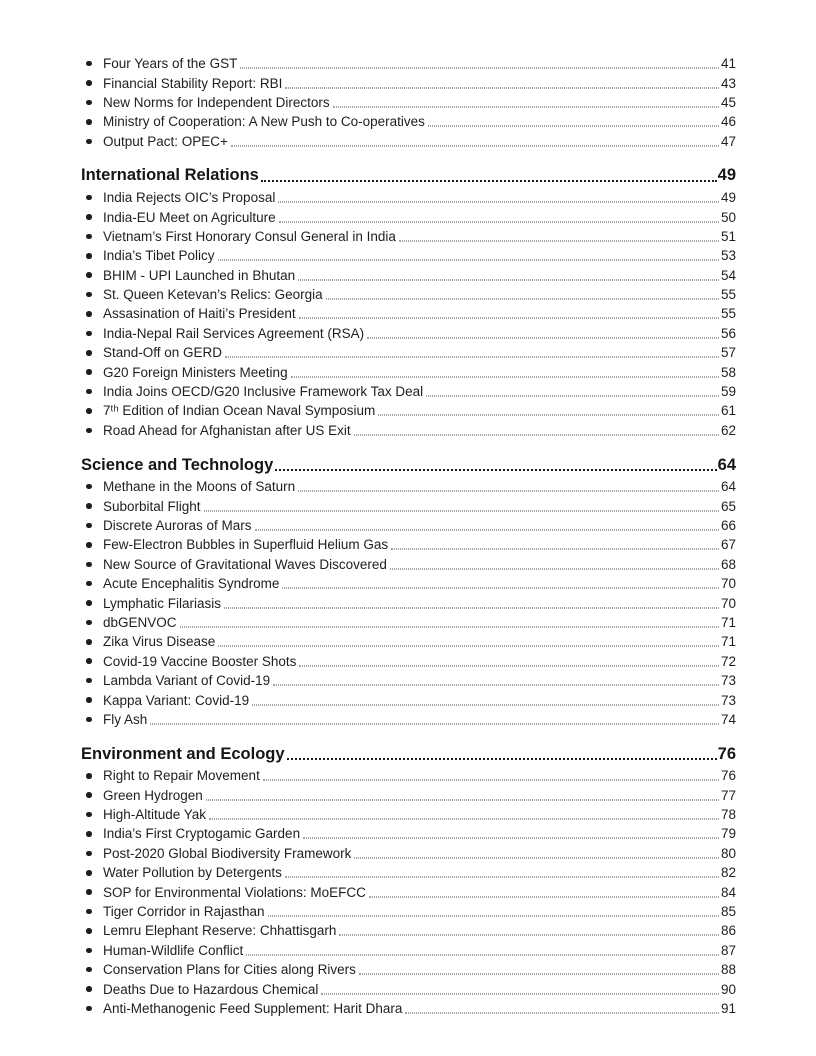 Image resolution: width=816 pixels, height=1056 pixels. I want to click on toc-entry: Fly Ash 74, so click(408, 719).